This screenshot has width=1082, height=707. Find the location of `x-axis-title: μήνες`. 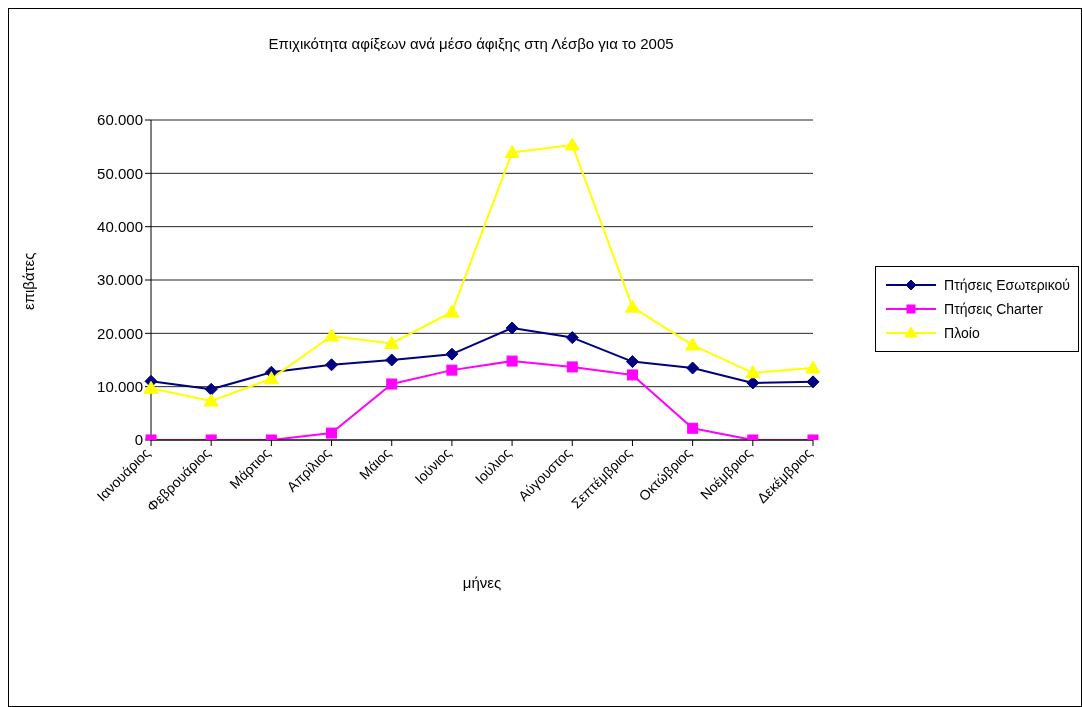

x-axis-title: μήνες is located at coordinates (482, 582).